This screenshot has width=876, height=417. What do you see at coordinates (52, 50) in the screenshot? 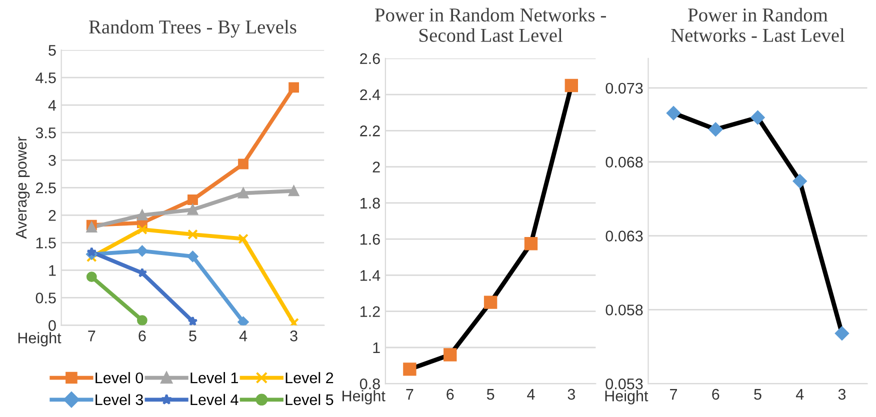
I see `y-tick-label: 5` at bounding box center [52, 50].